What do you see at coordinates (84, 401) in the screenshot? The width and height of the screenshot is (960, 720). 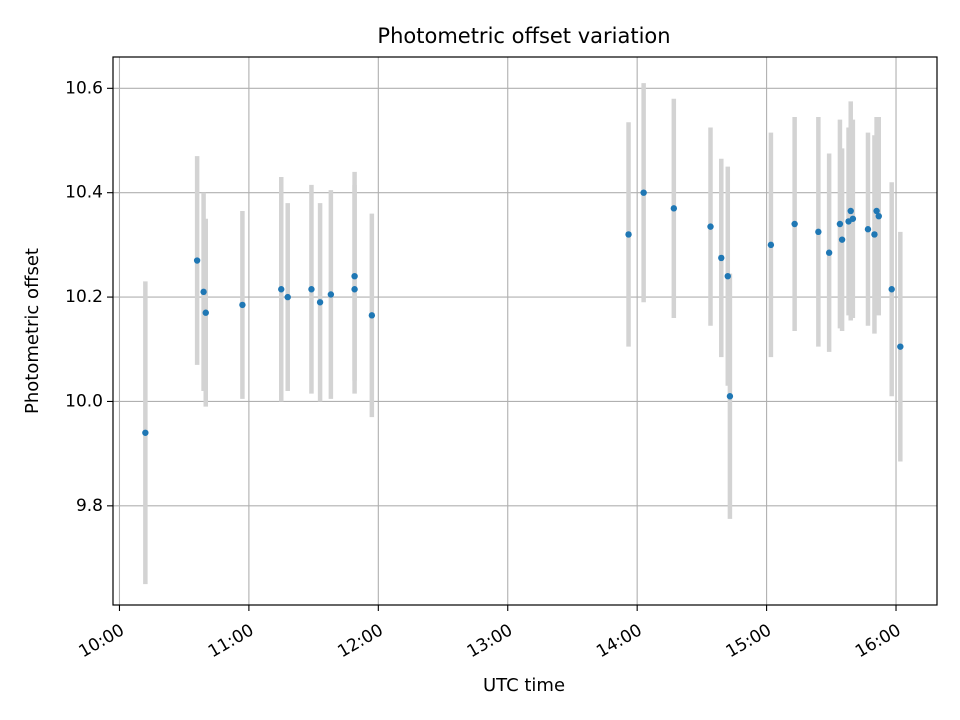 I see `y-tick-label: 10.0` at bounding box center [84, 401].